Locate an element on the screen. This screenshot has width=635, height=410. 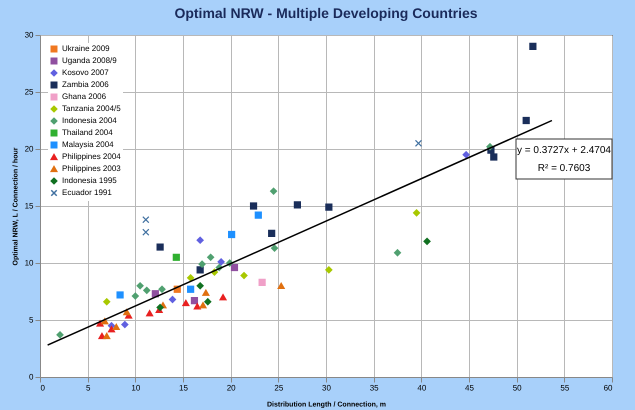
legend-label: Uganda 2008/9 is located at coordinates (90, 60).